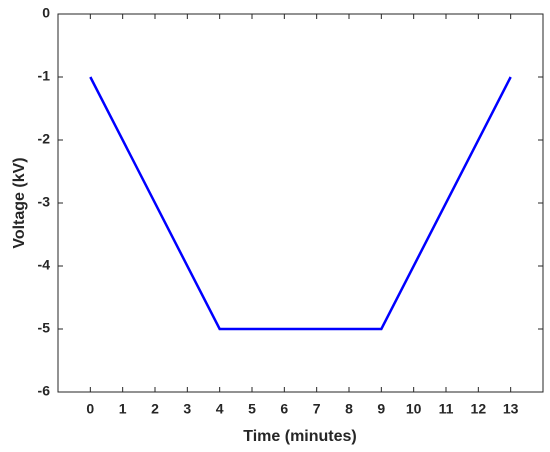 This screenshot has height=452, width=550. What do you see at coordinates (511, 409) in the screenshot?
I see `x-tick-label: 13` at bounding box center [511, 409].